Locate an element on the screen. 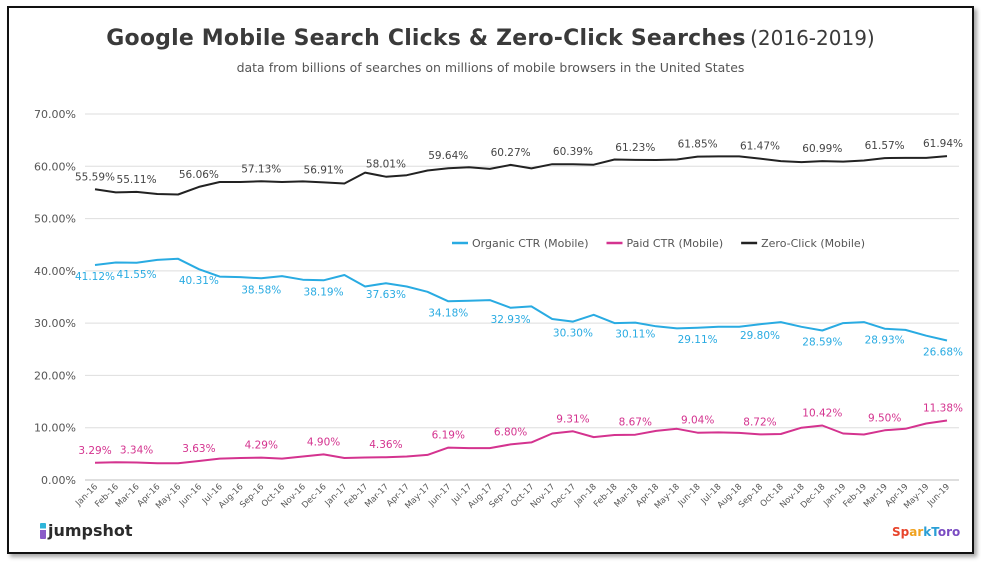 This screenshot has width=981, height=562. jumpshot-logo: jumpshot is located at coordinates (86, 530).